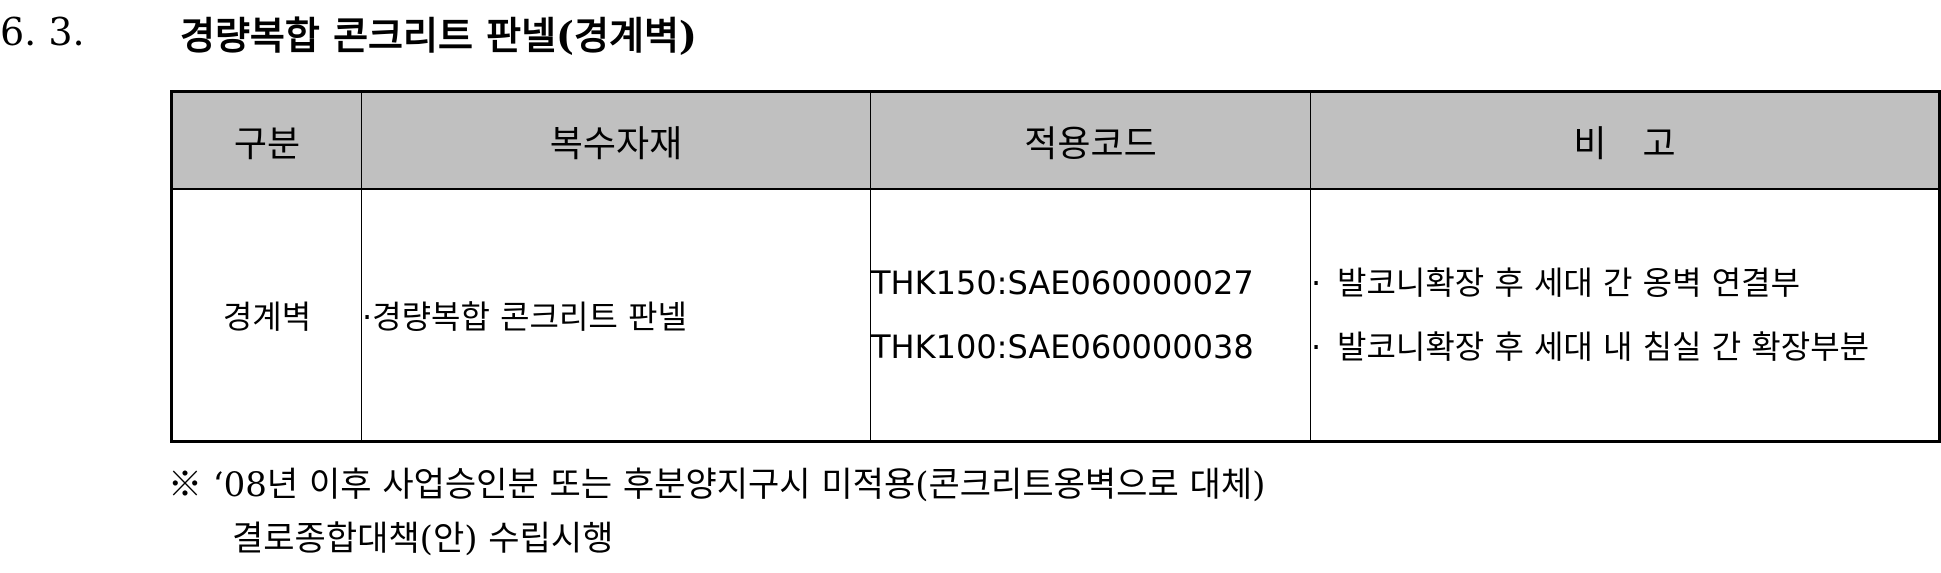  What do you see at coordinates (616, 140) in the screenshot?
I see `header-material: 복수자재` at bounding box center [616, 140].